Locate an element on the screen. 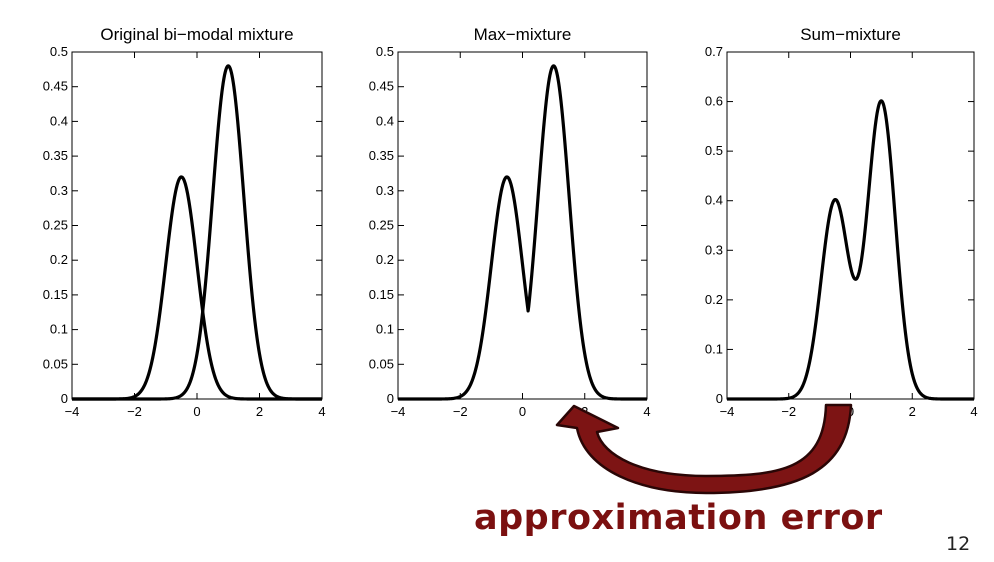 The width and height of the screenshot is (994, 562). page-number: 12 is located at coordinates (958, 544).